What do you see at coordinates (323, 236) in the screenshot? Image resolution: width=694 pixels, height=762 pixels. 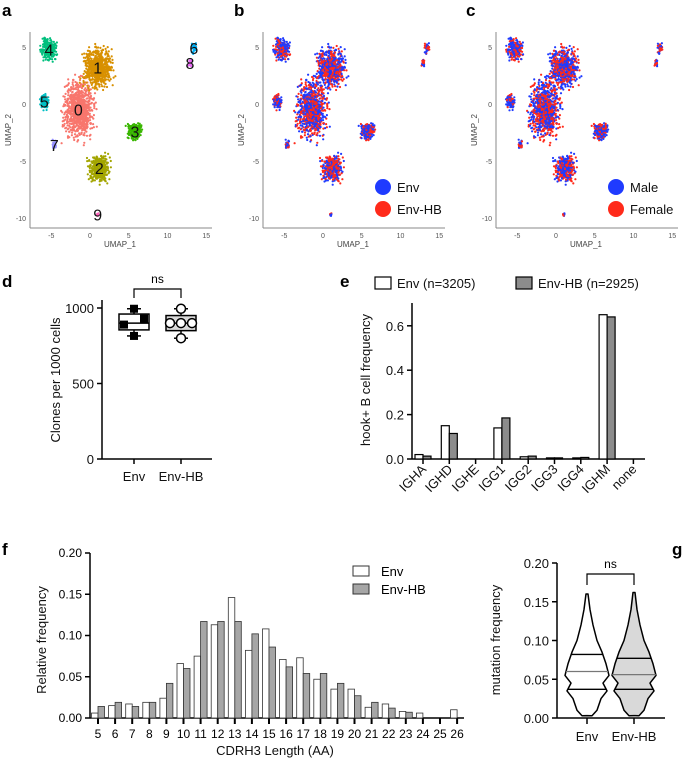 I see `x-tick-label: 0` at bounding box center [323, 236].